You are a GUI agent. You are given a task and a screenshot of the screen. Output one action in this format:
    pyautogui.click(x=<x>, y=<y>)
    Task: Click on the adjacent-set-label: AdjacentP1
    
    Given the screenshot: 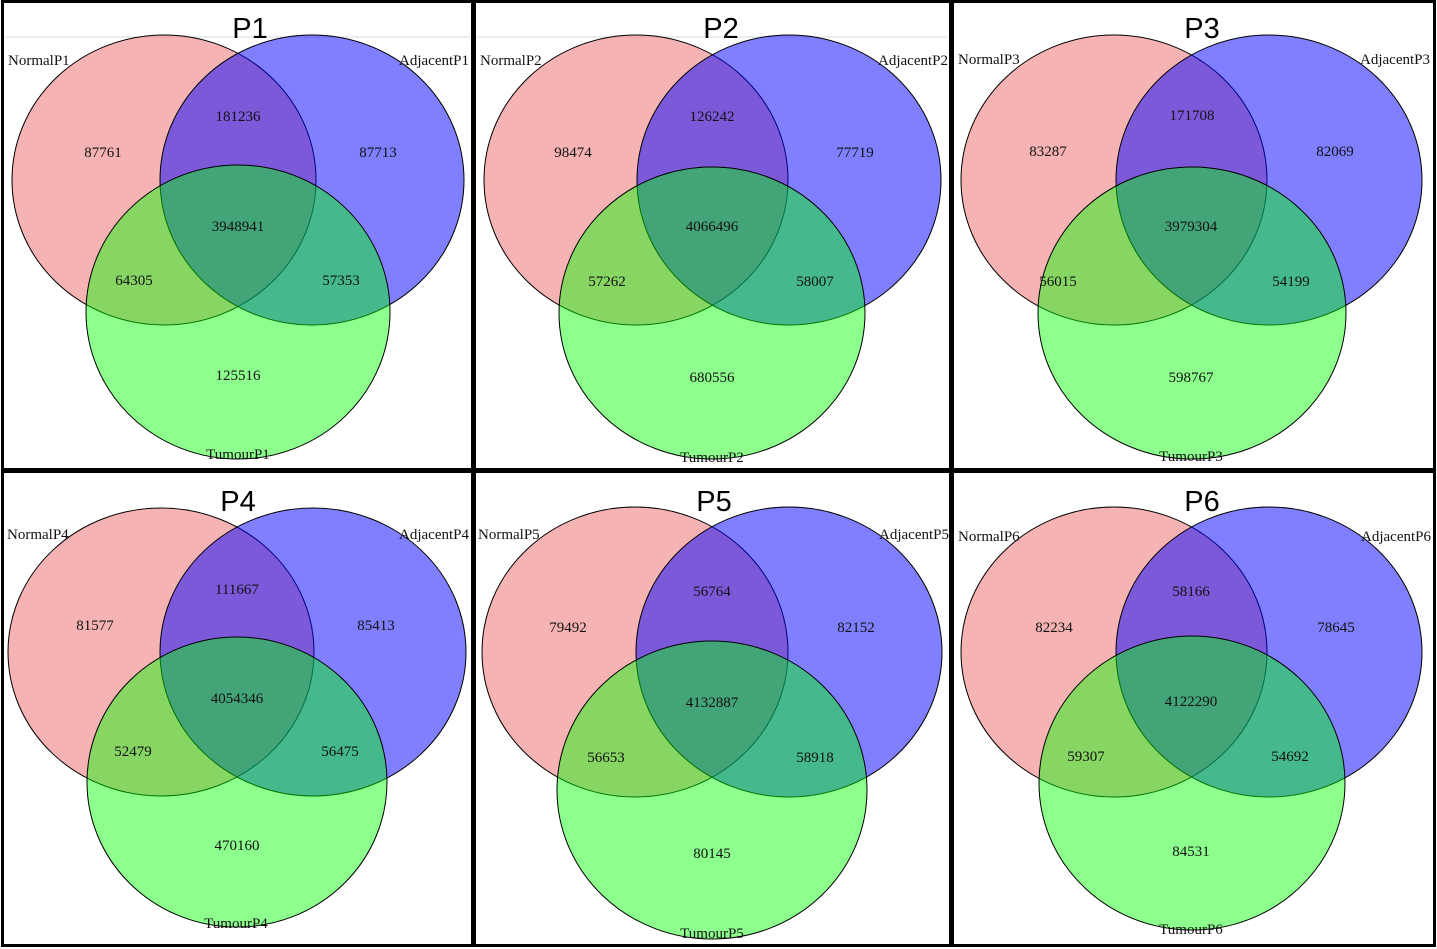 What is the action you would take?
    pyautogui.click(x=434, y=61)
    